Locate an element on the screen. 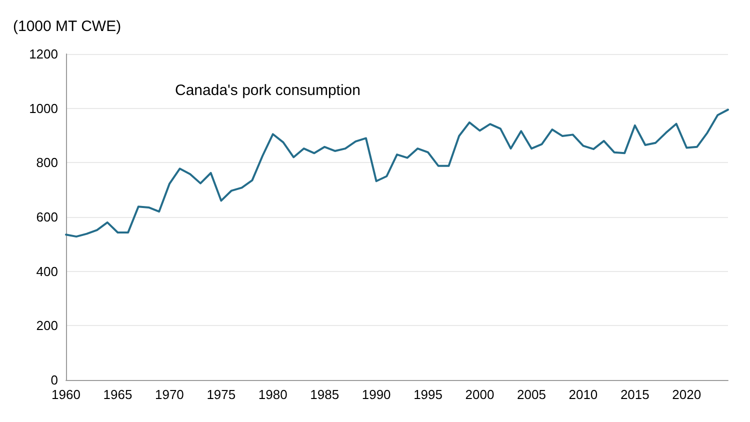 Image resolution: width=750 pixels, height=422 pixels. y-tick-label: 0 is located at coordinates (54, 380).